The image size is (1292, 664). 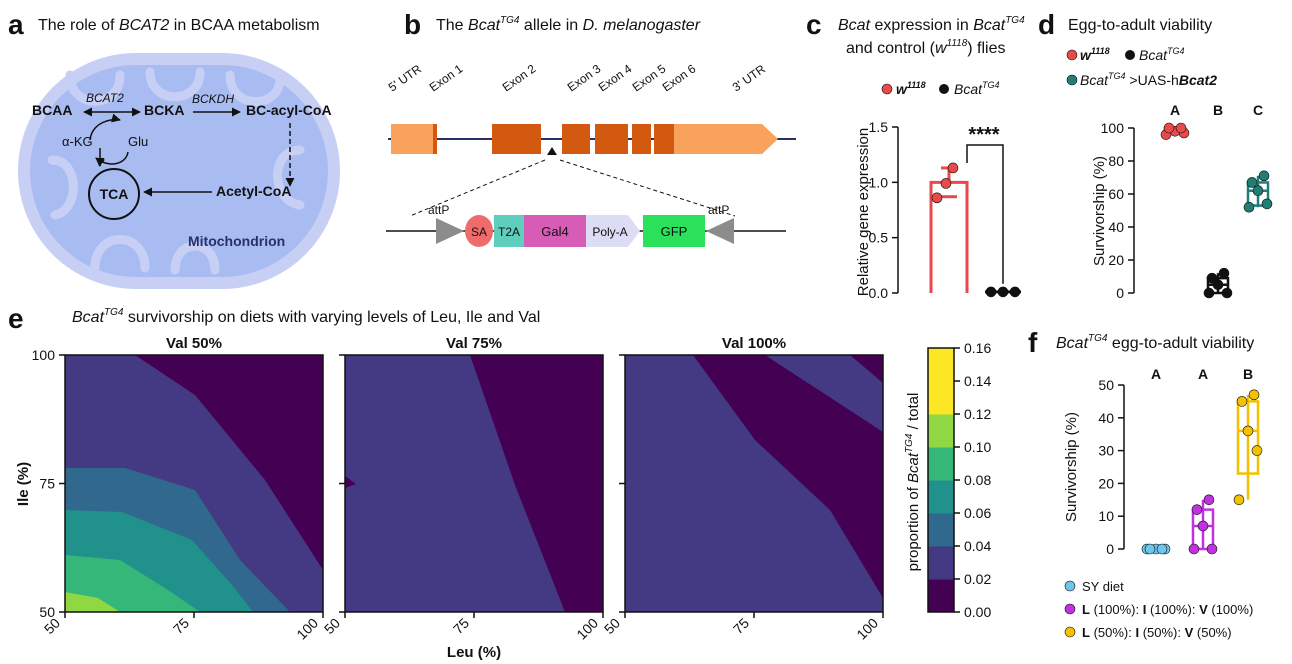 What do you see at coordinates (1156, 374) in the screenshot?
I see `panel-f-group-letter: A` at bounding box center [1156, 374].